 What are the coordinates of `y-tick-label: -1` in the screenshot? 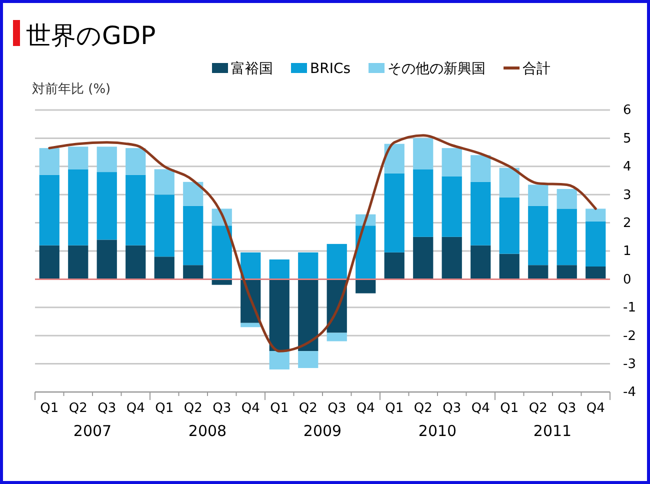 It's located at (629, 308).